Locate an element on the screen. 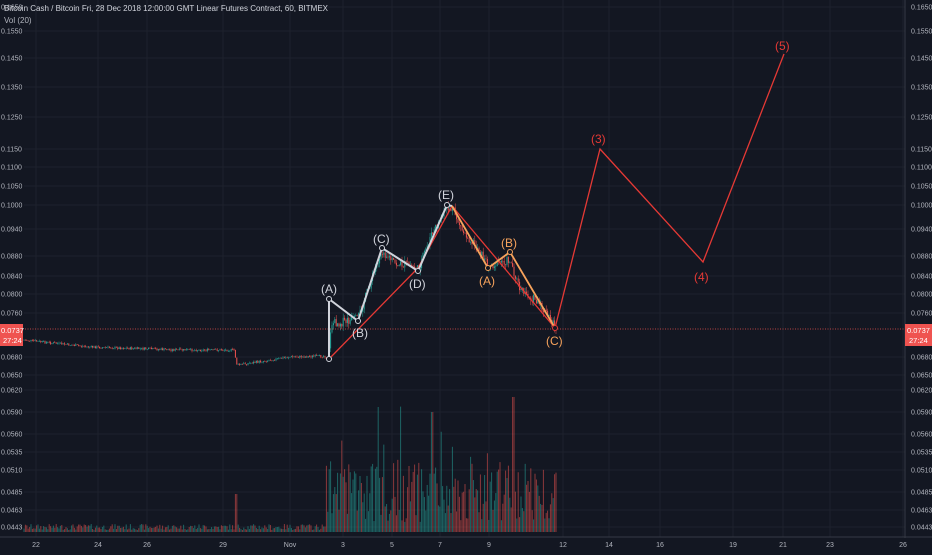  left-price-tick-label: 0.1450 is located at coordinates (12, 59).